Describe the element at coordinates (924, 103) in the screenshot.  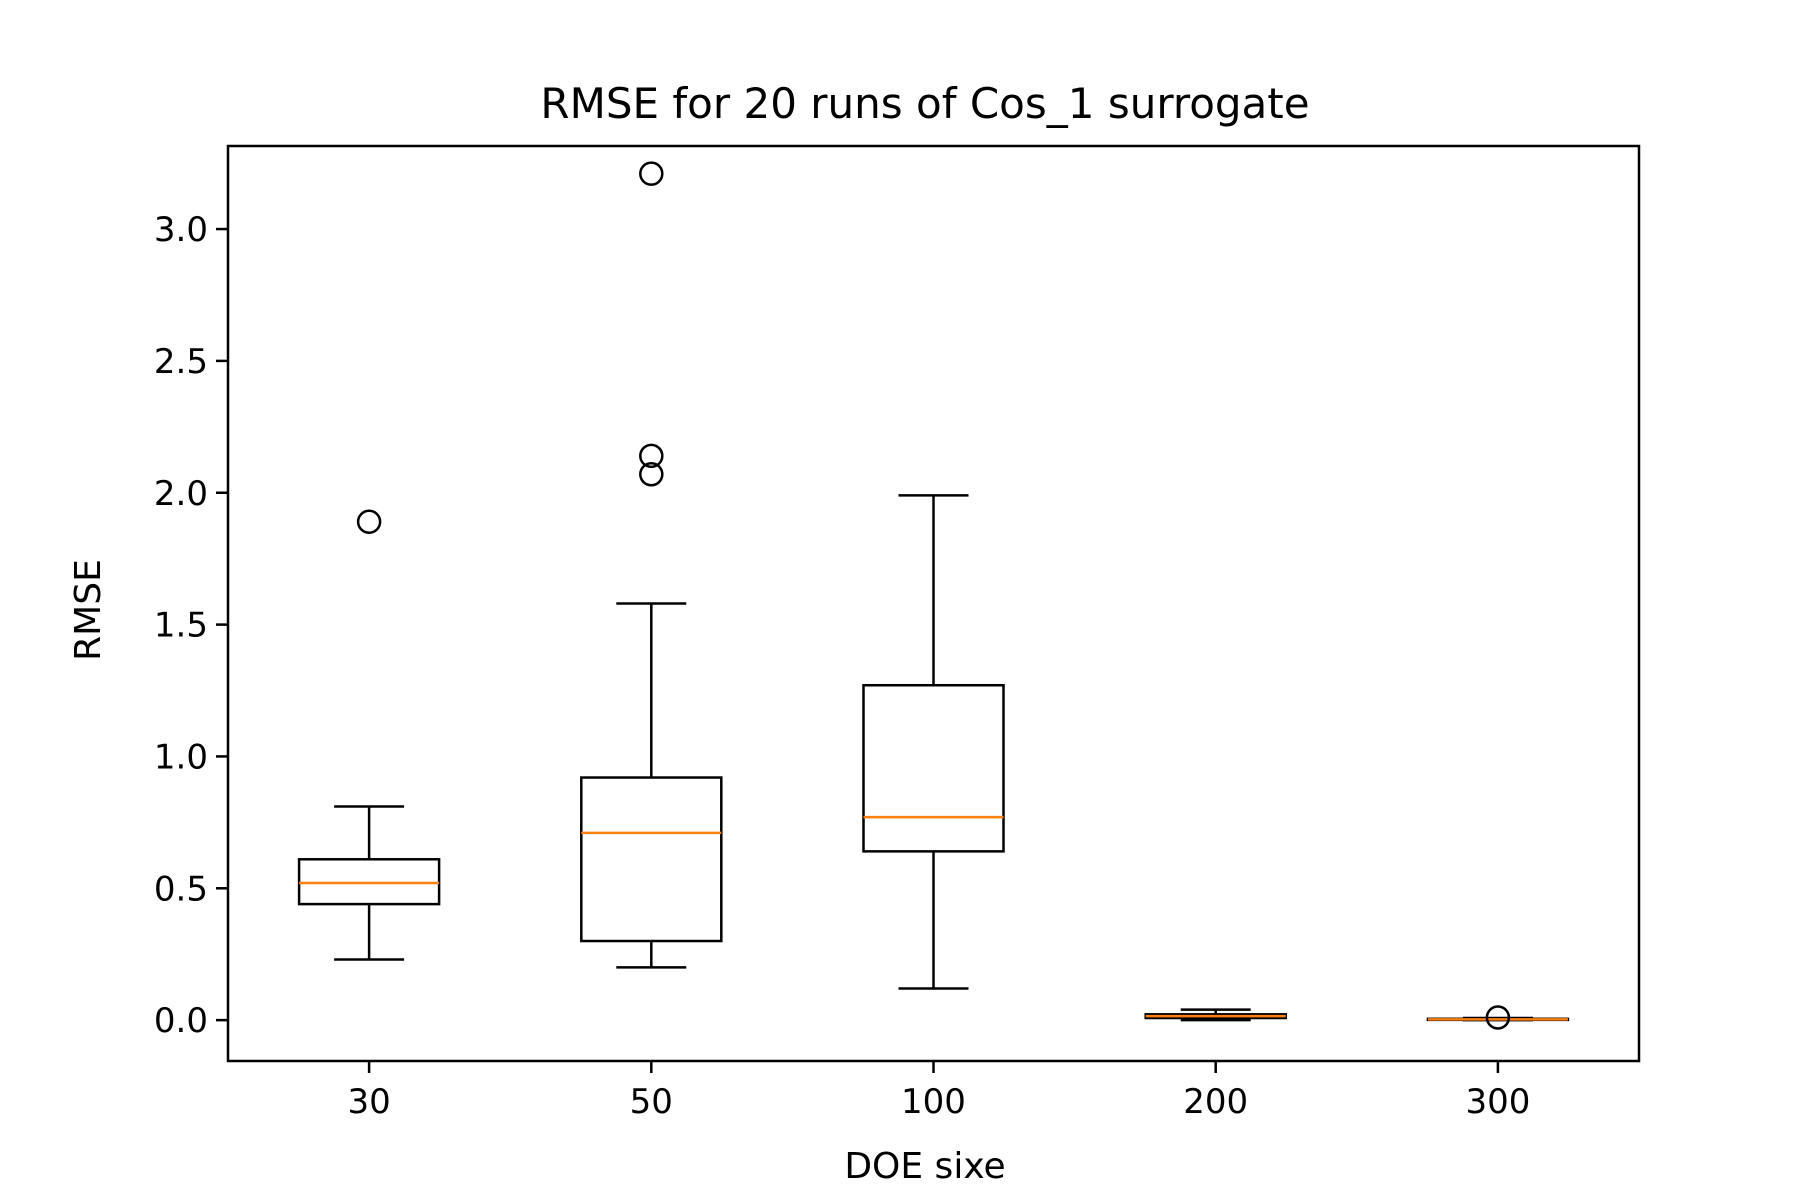
I see `chart-title: RMSE for 20 runs of Cos_1 surrogate` at that location.